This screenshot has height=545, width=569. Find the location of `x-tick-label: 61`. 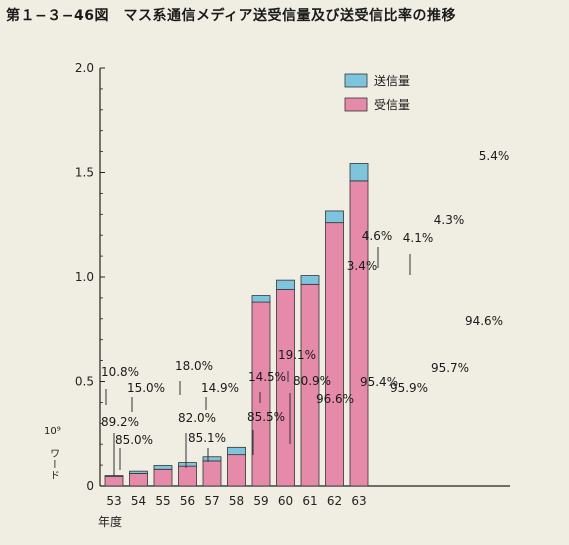

x-tick-label: 61 is located at coordinates (309, 501).